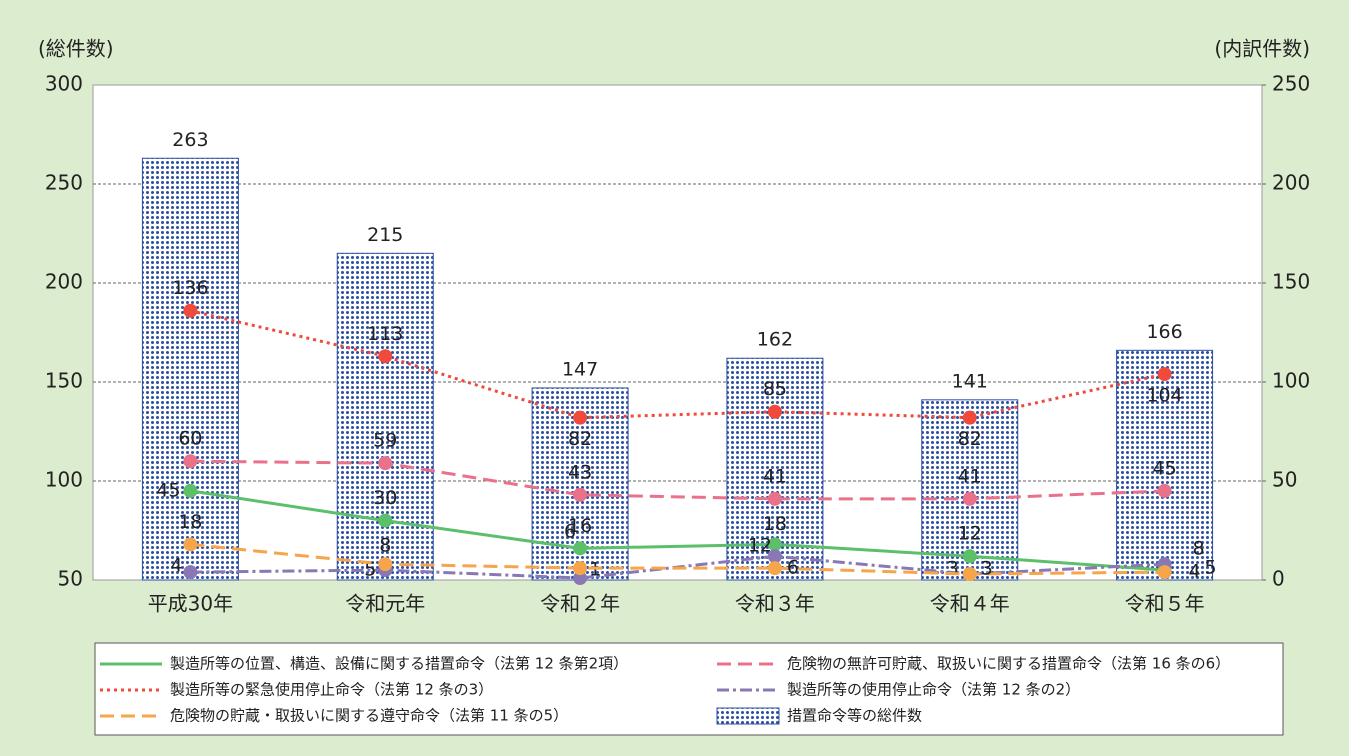  What do you see at coordinates (76, 49) in the screenshot?
I see `y-axis-label: (総件数)` at bounding box center [76, 49].